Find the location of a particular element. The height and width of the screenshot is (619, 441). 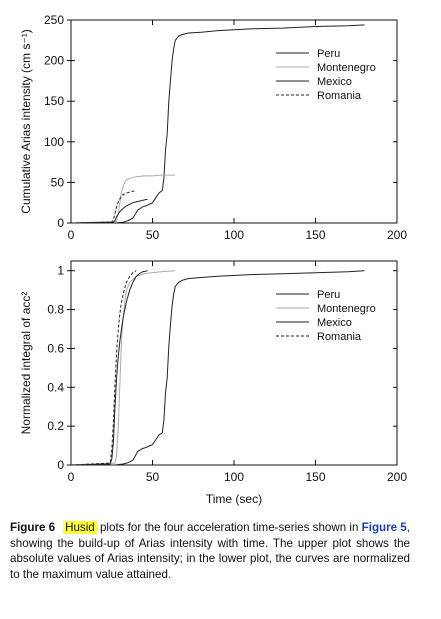

caption-highlighted-term: Husid is located at coordinates (80, 527).